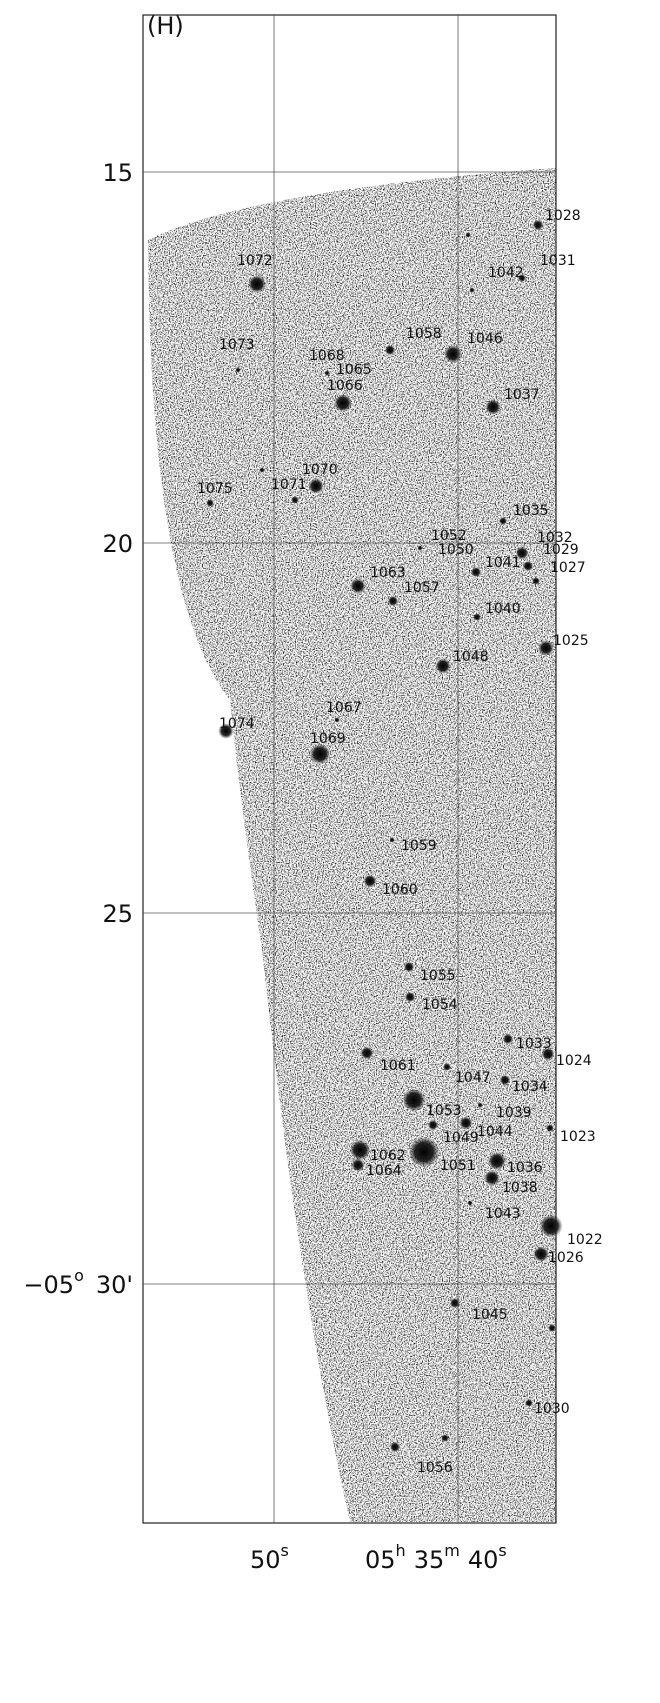  I want to click on source-label: 1043, so click(503, 1214).